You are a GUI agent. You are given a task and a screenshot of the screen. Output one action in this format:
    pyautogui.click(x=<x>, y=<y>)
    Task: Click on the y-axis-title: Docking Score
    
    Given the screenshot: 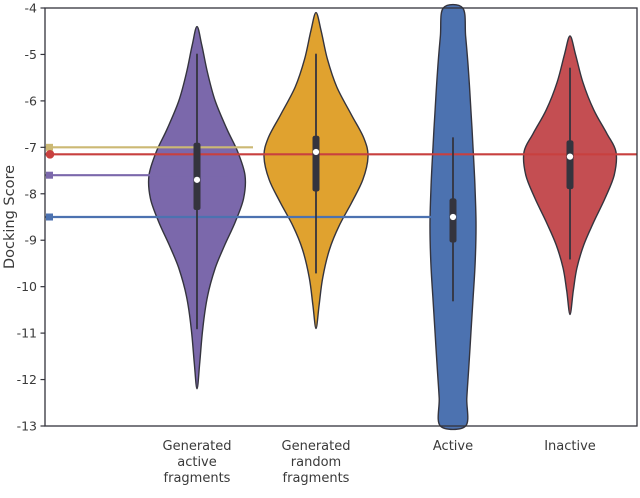 What is the action you would take?
    pyautogui.click(x=10, y=217)
    